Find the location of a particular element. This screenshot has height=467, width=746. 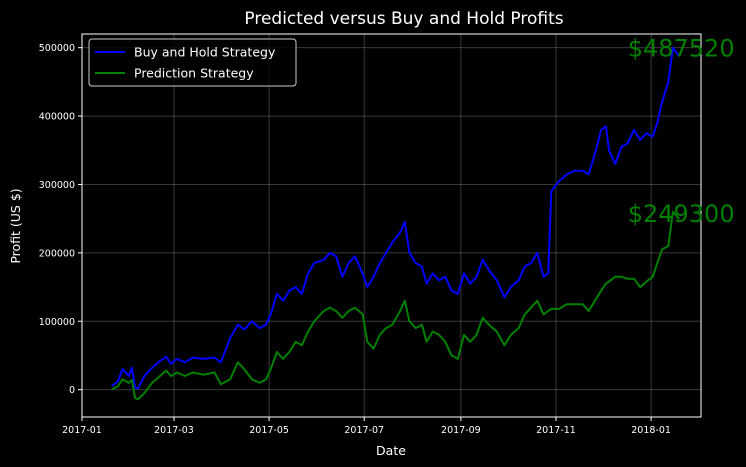

annotations: $487520 $249300 is located at coordinates (681, 132).